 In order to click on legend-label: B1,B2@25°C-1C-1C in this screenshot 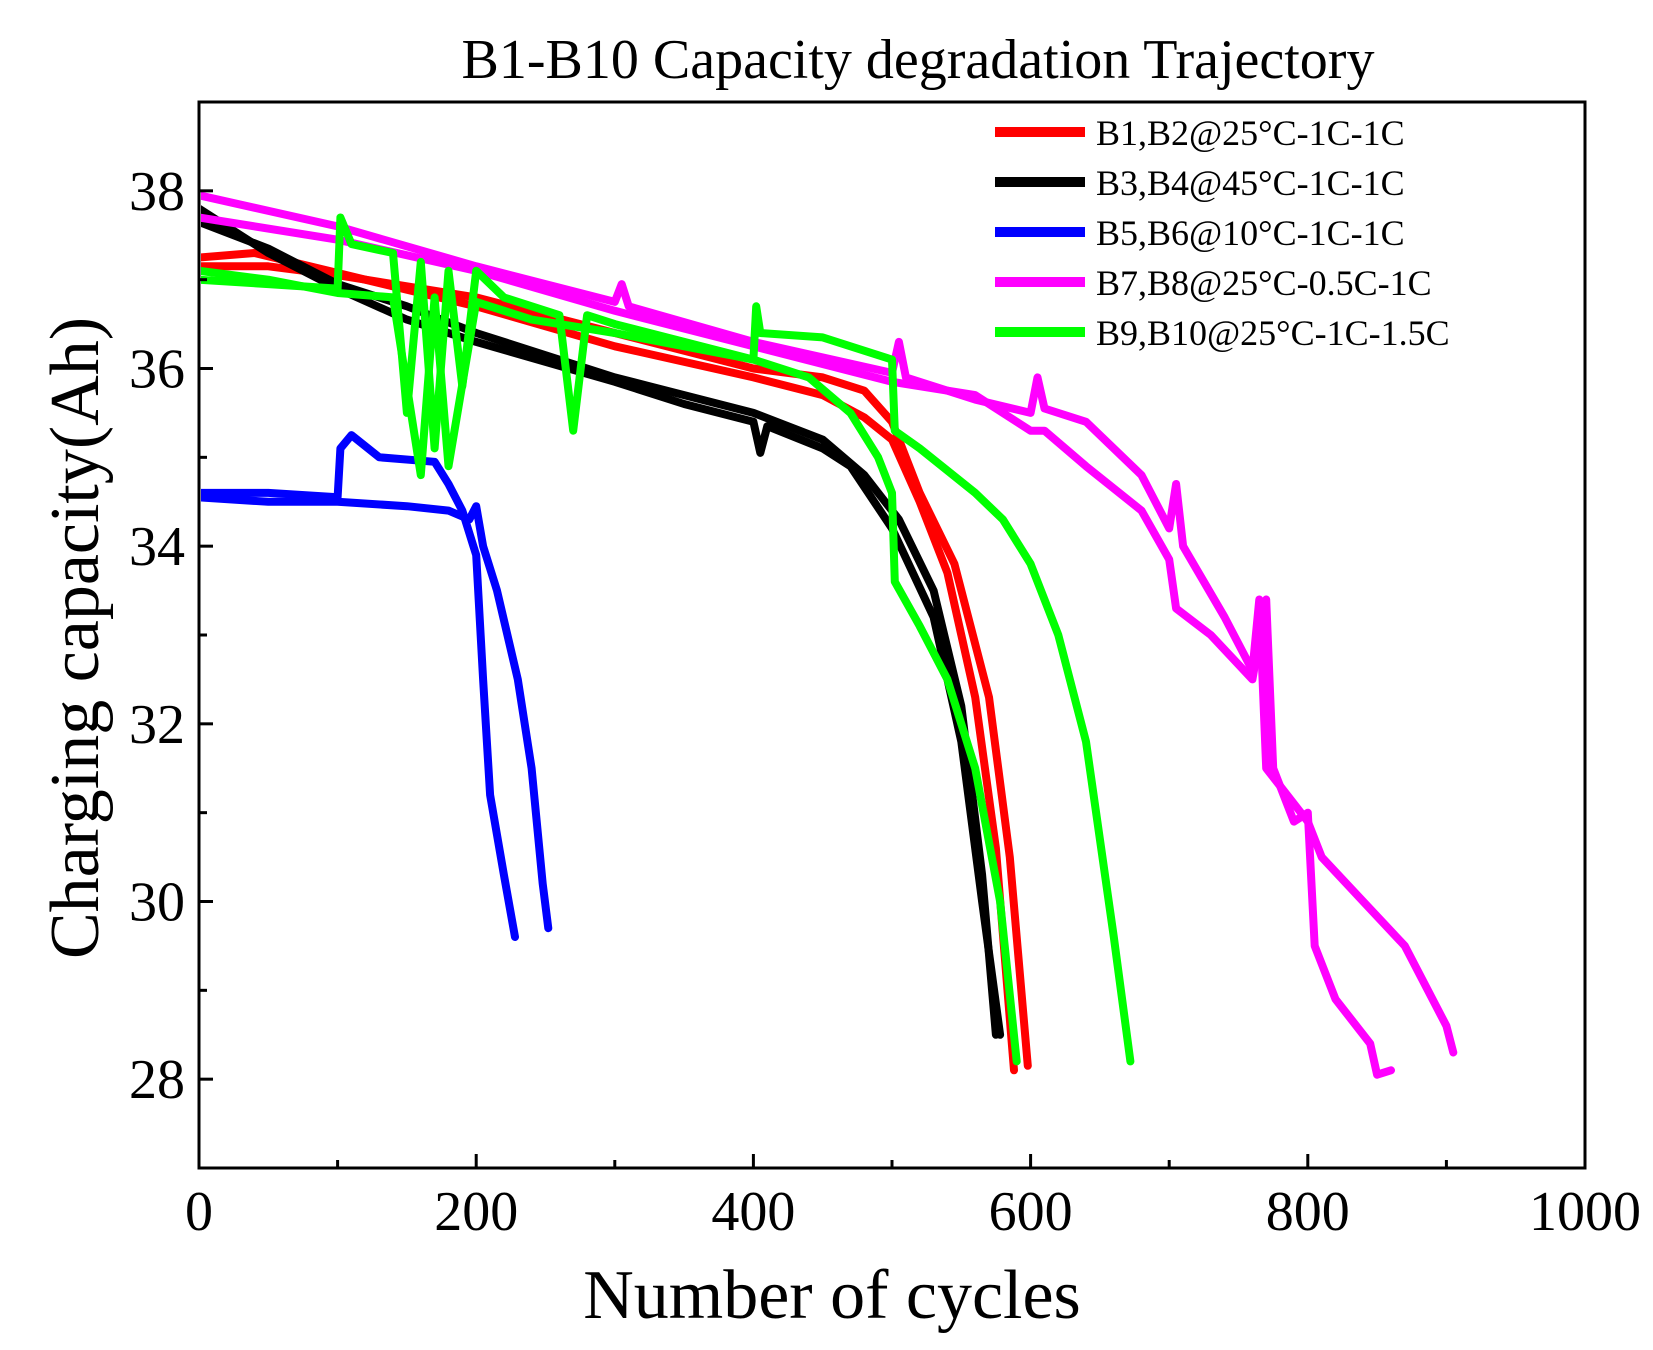, I will do `click(1250, 133)`.